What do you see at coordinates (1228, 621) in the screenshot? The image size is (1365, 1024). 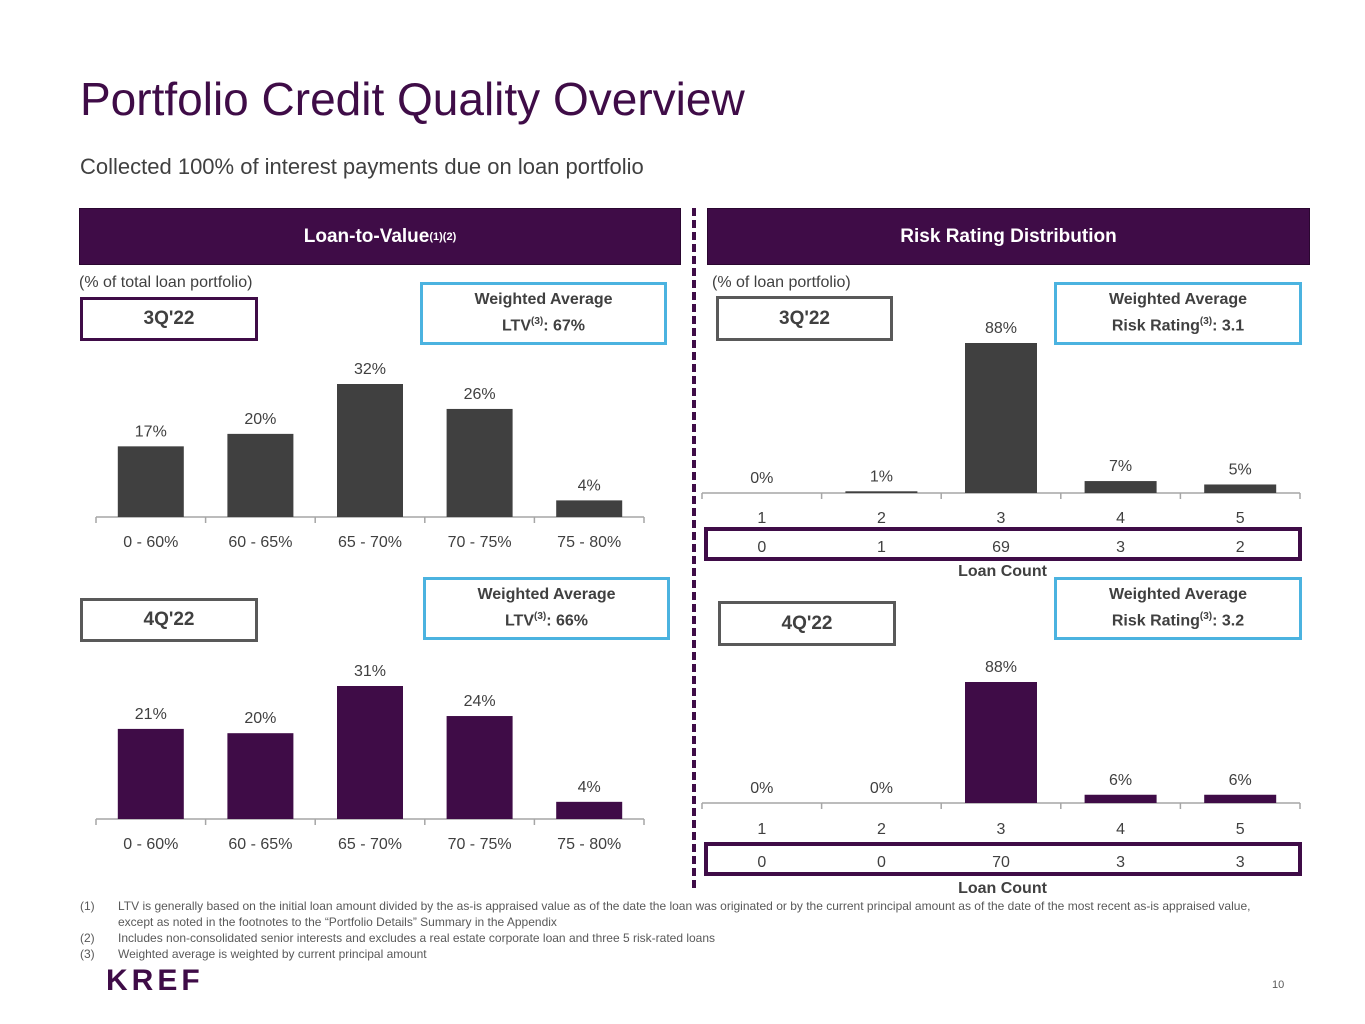 I see `wa-value: : 3.2` at bounding box center [1228, 621].